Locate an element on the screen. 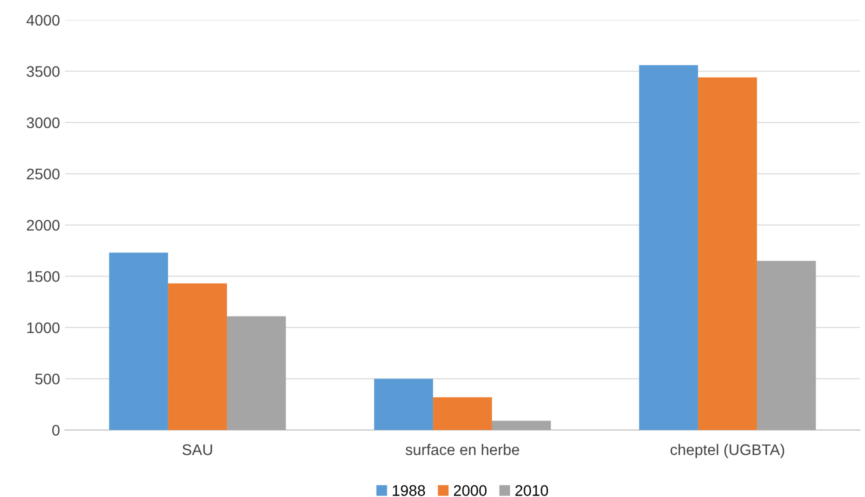 This screenshot has height=497, width=865. y-tick-label: 1500 is located at coordinates (43, 276).